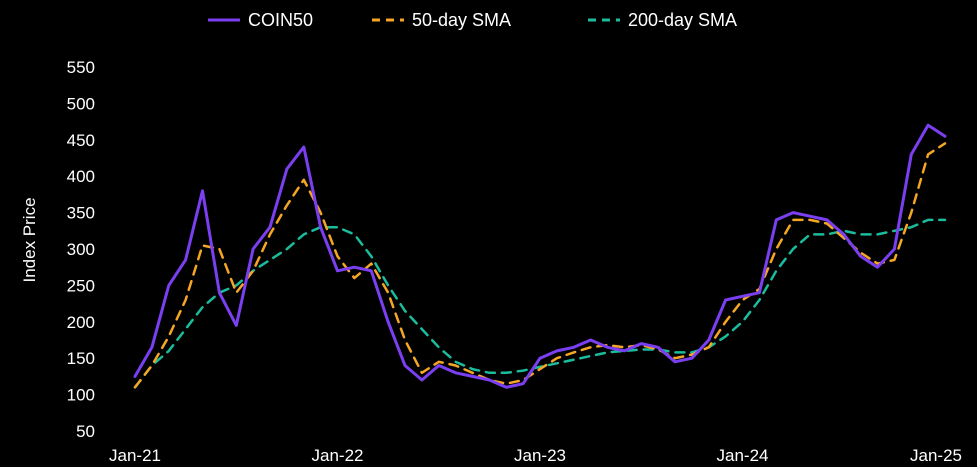 Image resolution: width=977 pixels, height=467 pixels. I want to click on y-tick-label: 350, so click(81, 213).